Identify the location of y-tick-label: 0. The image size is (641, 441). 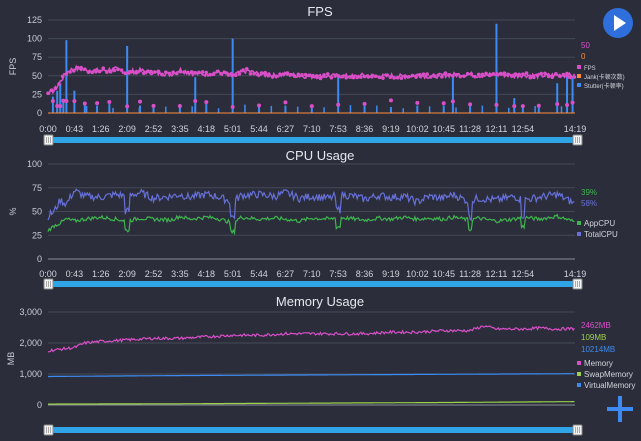
(39, 113).